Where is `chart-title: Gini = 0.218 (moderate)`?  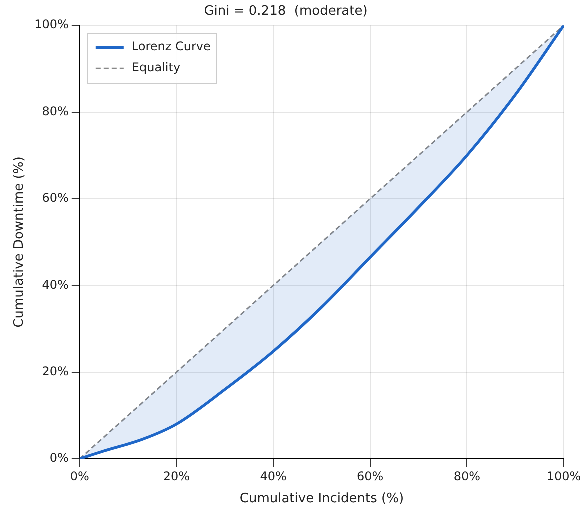
chart-title: Gini = 0.218 (moderate) is located at coordinates (286, 12).